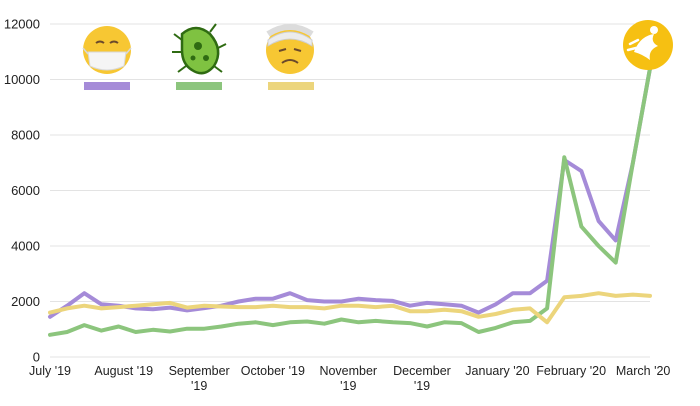 The width and height of the screenshot is (700, 406). I want to click on y-tick-label: 0, so click(36, 357).